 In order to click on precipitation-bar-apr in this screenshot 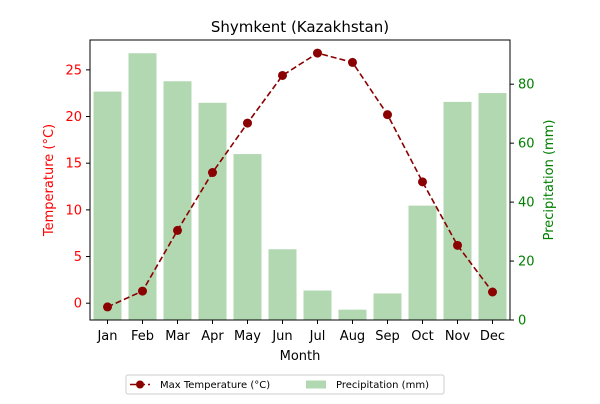, I will do `click(212, 211)`.